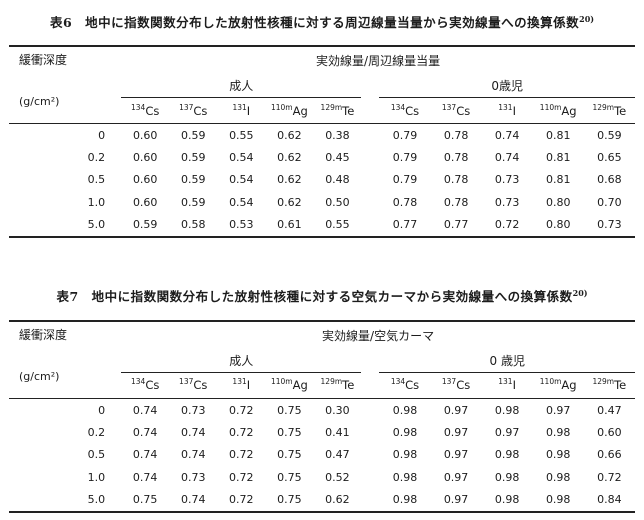  Describe the element at coordinates (337, 158) in the screenshot. I see `value-cell-adult: 0.45` at that location.